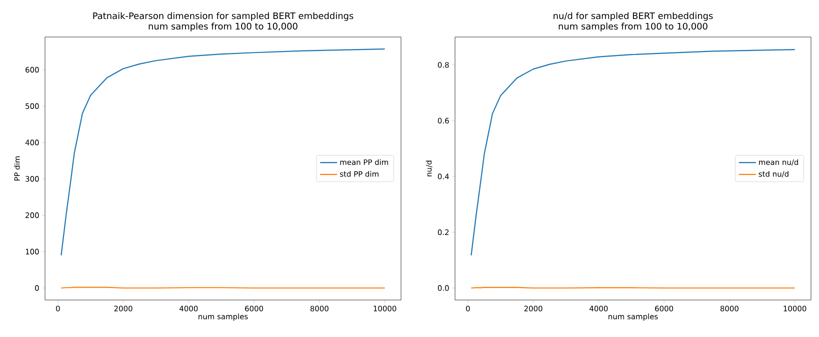  What do you see at coordinates (223, 22) in the screenshot?
I see `chart-title: Patnaik-Pearson dimension for sampled BERT embeddings num samples from 100 to 10,000` at bounding box center [223, 22].